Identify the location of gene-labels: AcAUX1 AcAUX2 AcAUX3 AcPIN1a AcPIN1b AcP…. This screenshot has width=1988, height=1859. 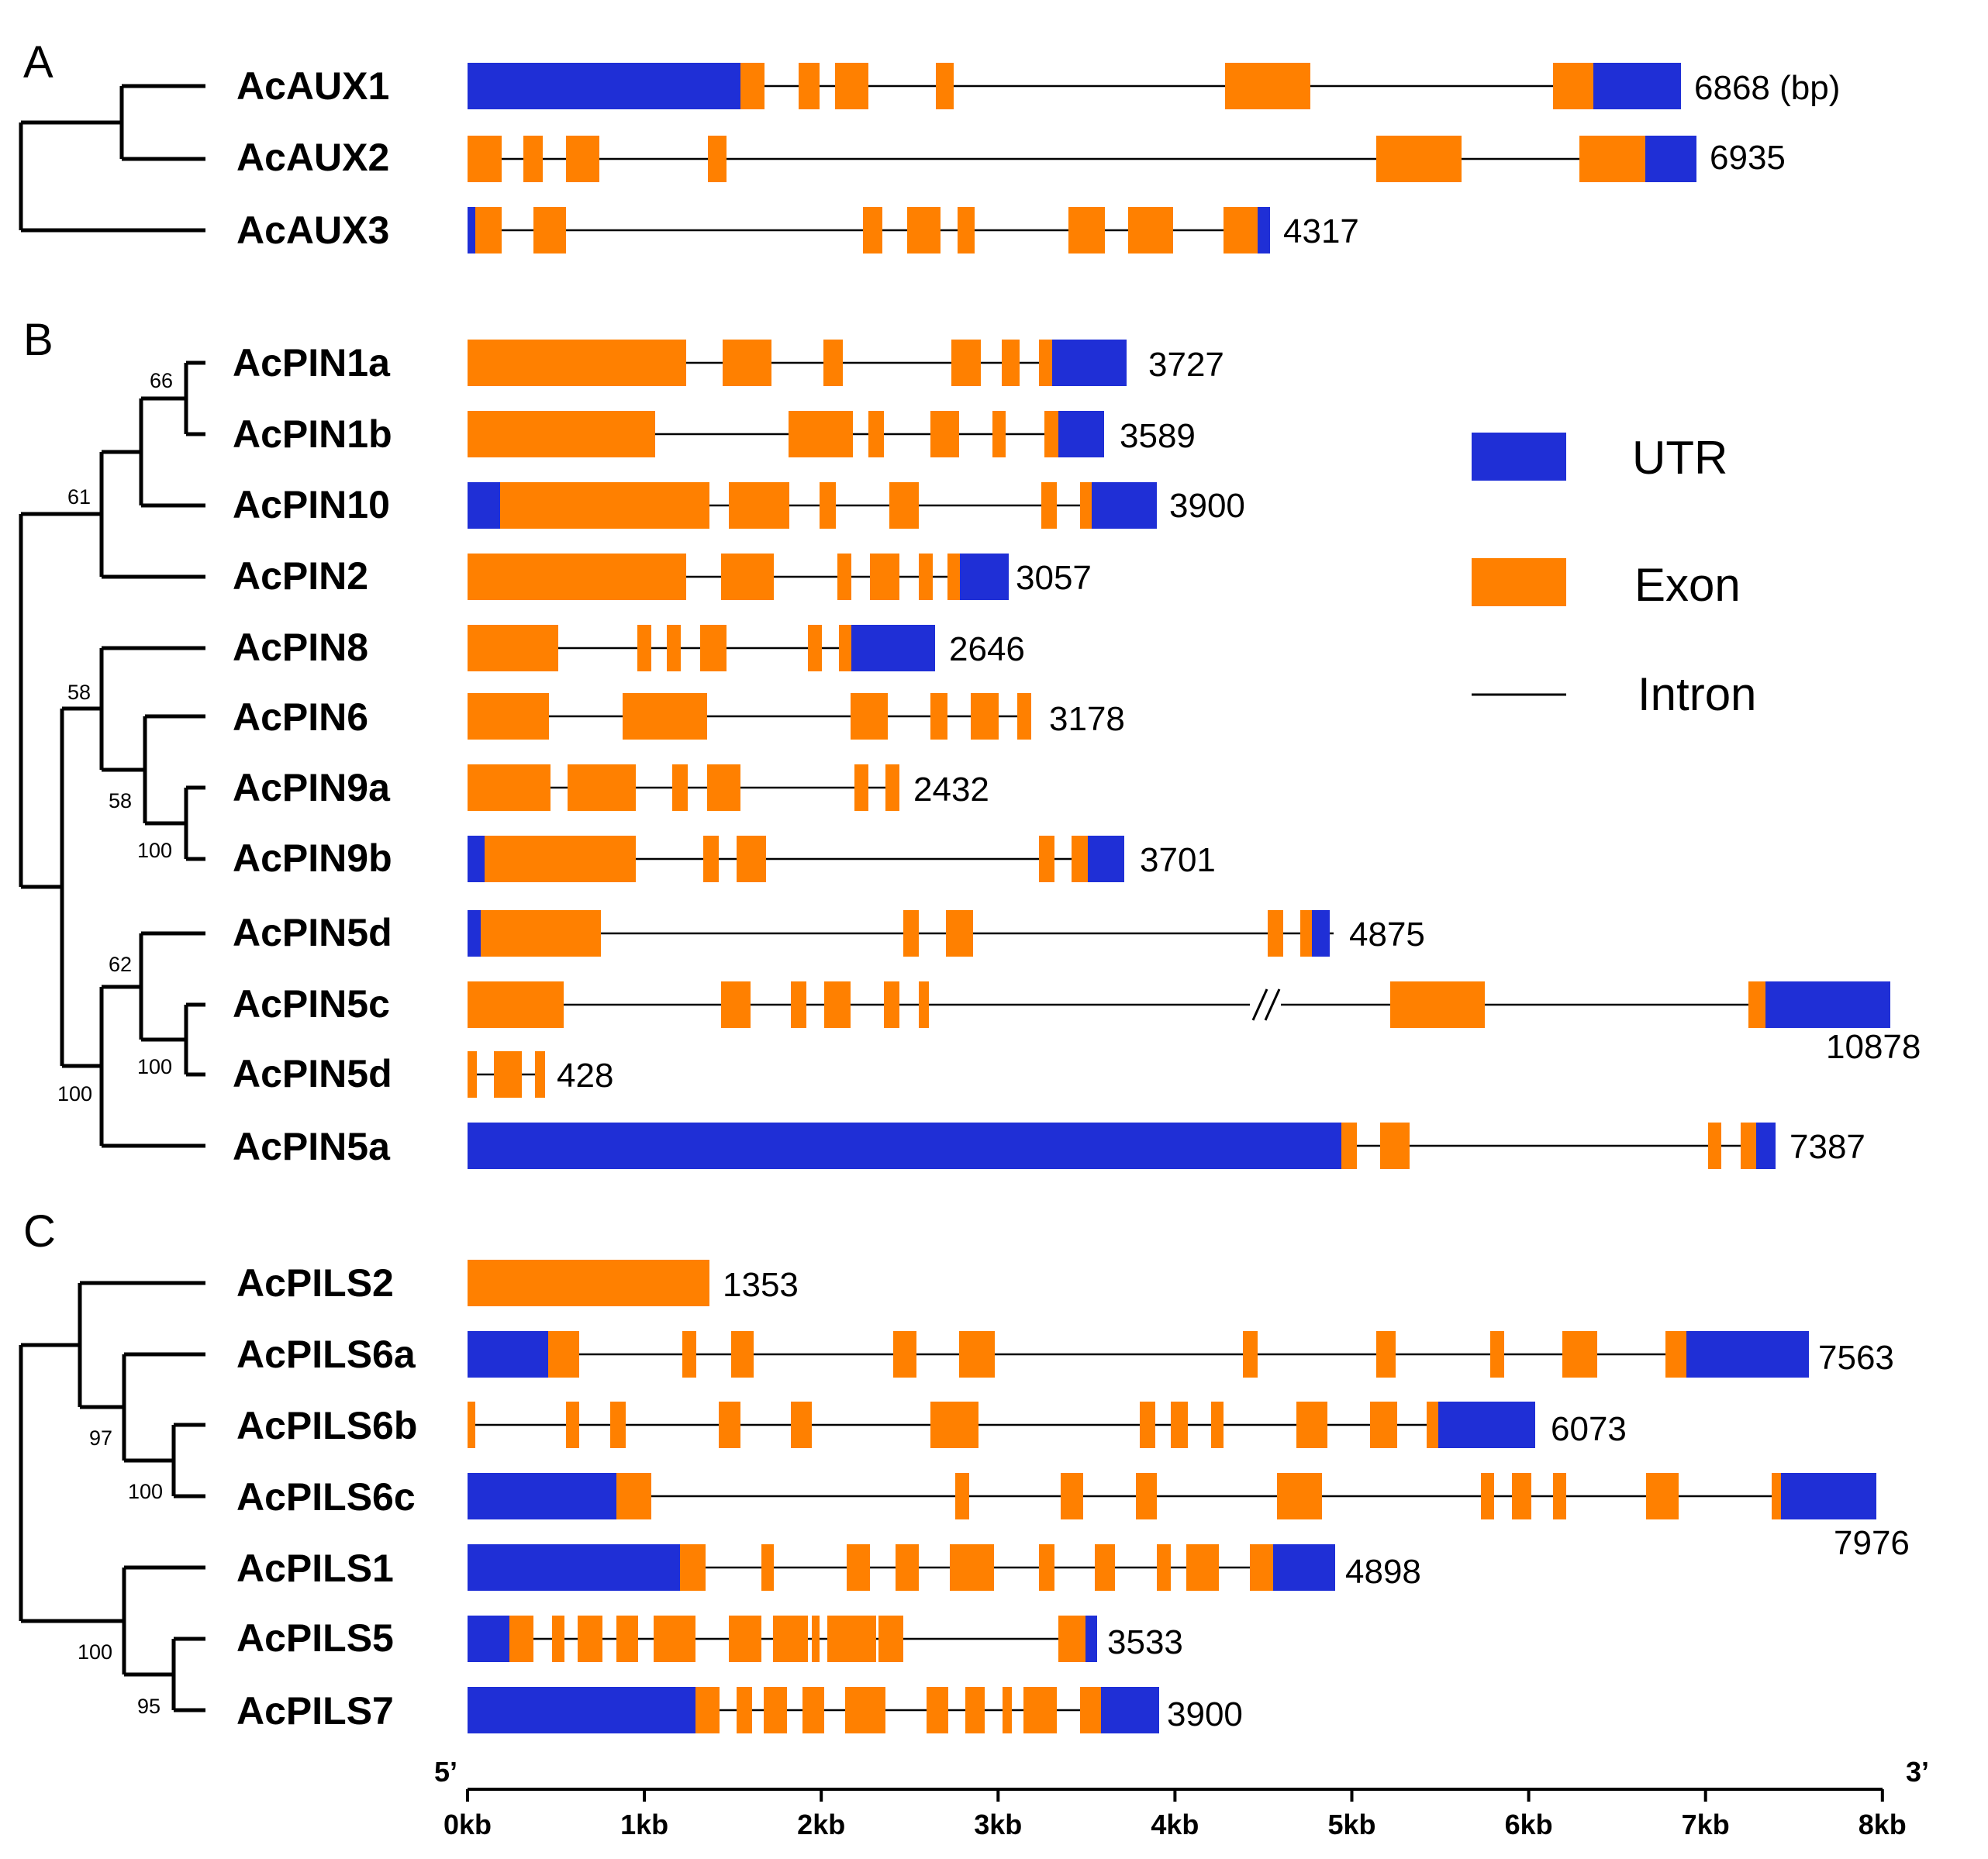
(325, 898).